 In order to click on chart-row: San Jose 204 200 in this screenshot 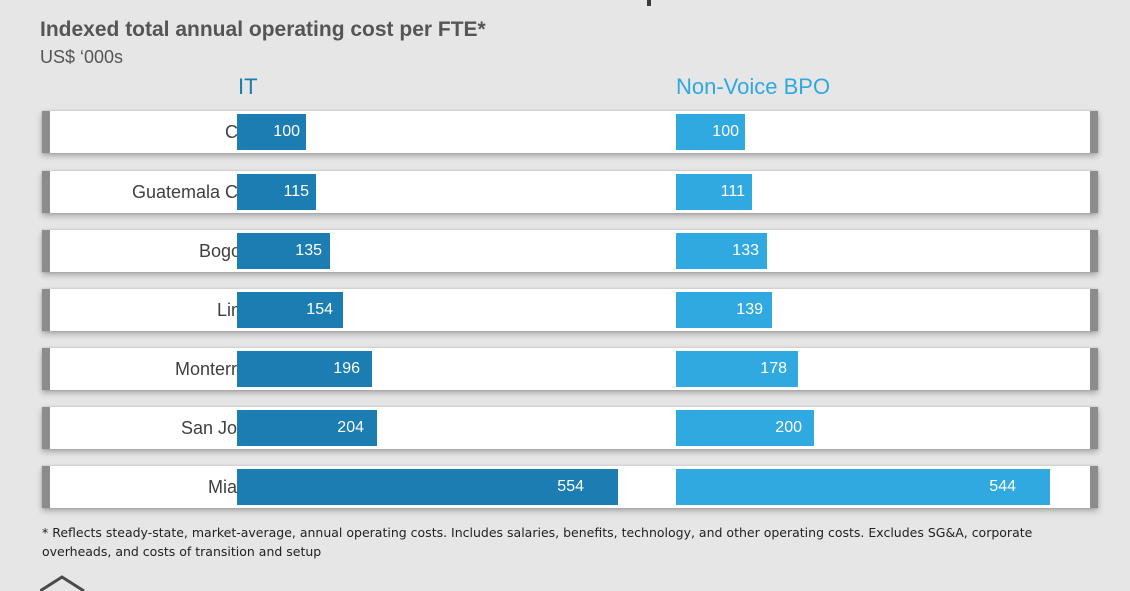, I will do `click(570, 428)`.